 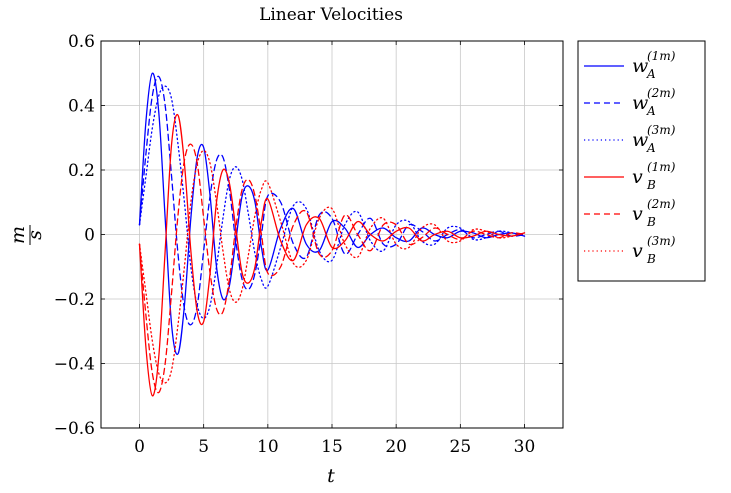 I want to click on y-axis-label-denominator: s, so click(x=35, y=235).